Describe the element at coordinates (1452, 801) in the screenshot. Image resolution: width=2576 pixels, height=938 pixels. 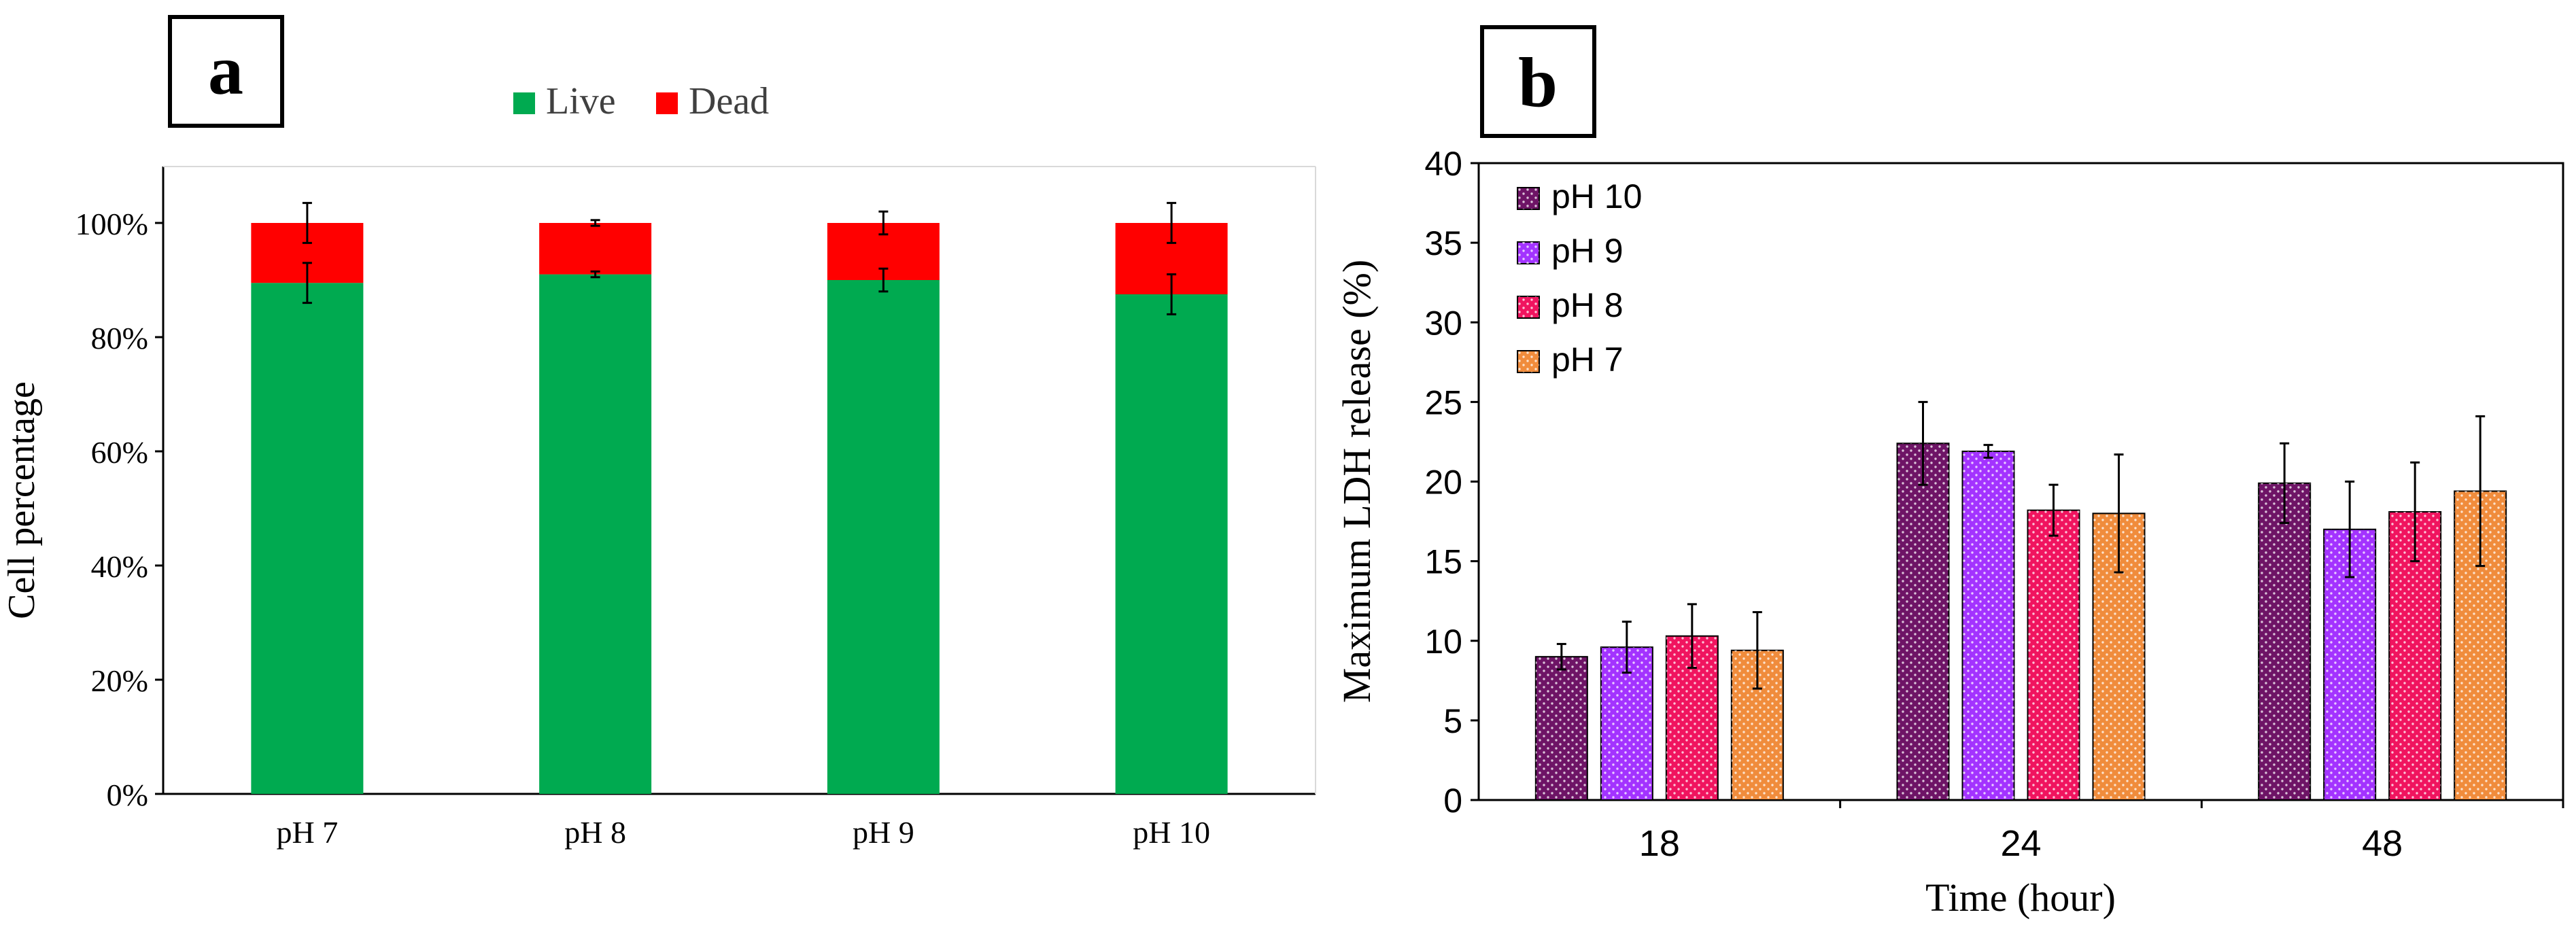
I see `y-tick-label-b: 0` at that location.